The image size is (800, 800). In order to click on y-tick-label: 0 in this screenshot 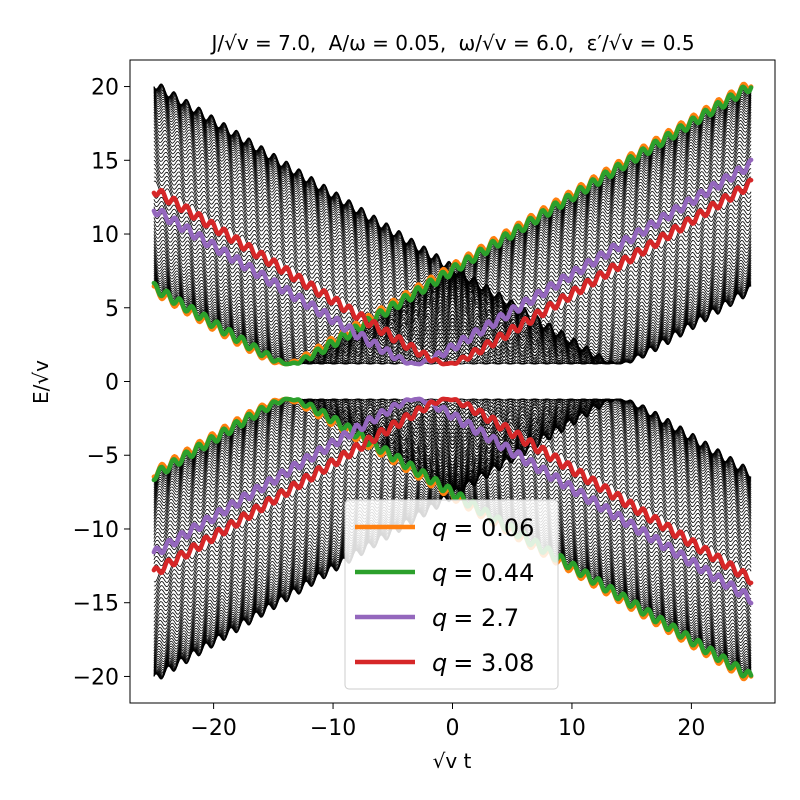, I will do `click(112, 383)`.